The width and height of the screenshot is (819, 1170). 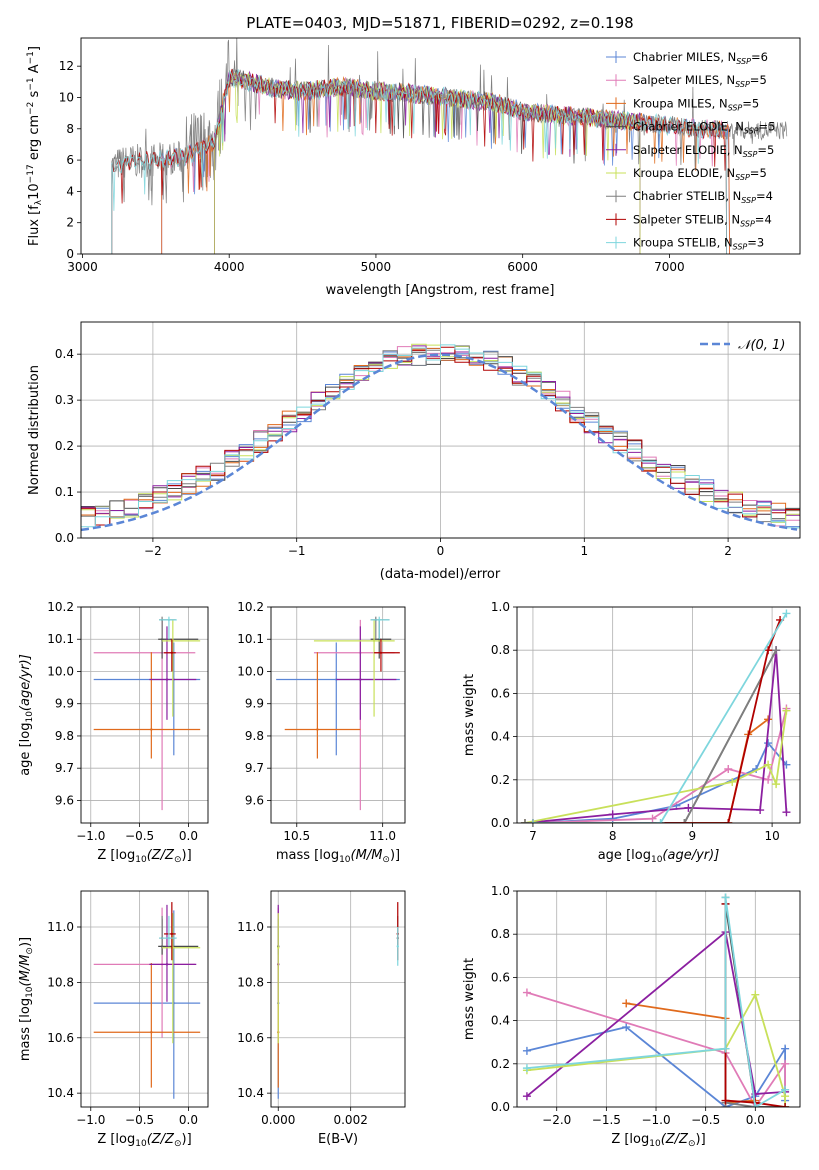 I want to click on x-tick-label: 0.000, so click(x=278, y=1120).